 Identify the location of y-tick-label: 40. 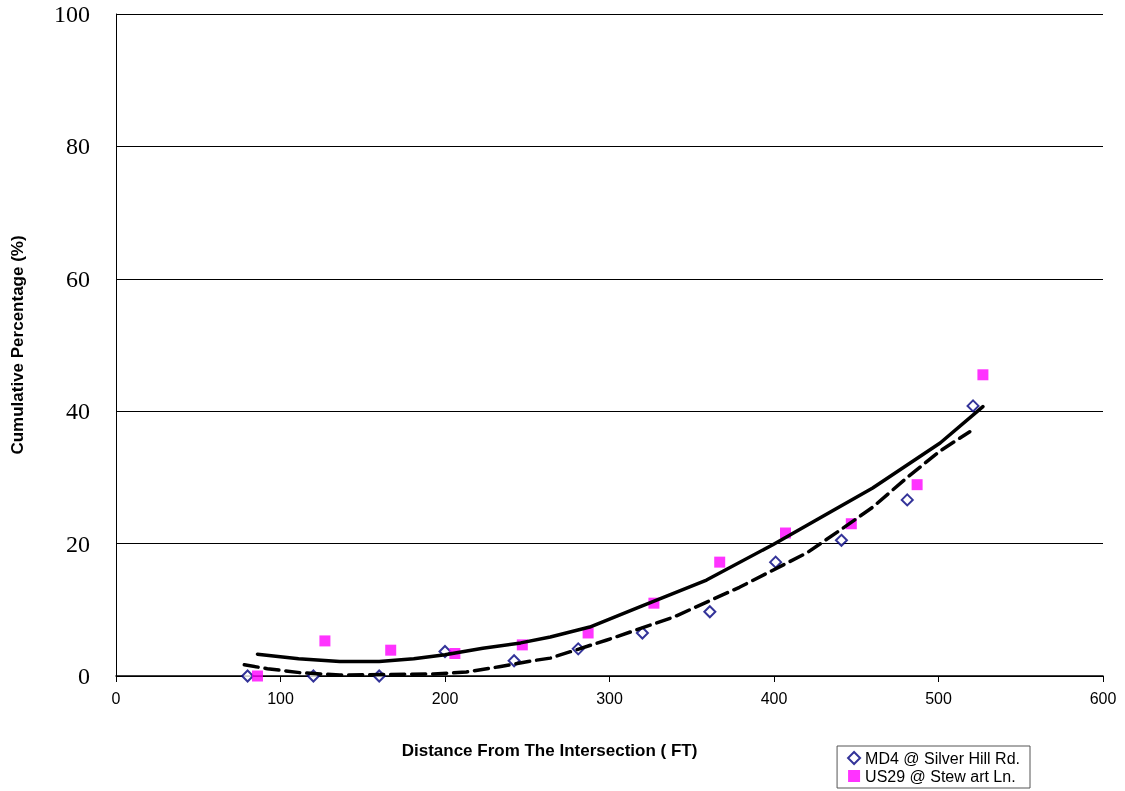
(78, 411).